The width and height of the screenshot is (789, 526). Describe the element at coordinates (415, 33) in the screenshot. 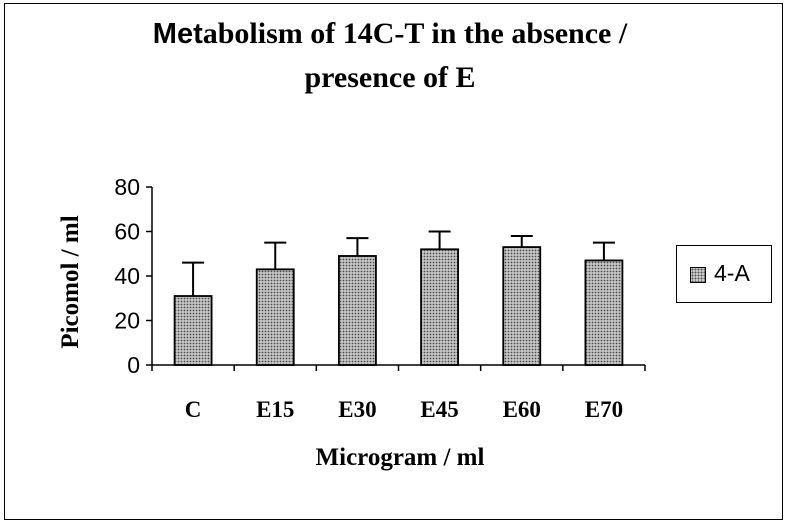

I see `title-rest: abolism of 14C-T in the absence /` at that location.